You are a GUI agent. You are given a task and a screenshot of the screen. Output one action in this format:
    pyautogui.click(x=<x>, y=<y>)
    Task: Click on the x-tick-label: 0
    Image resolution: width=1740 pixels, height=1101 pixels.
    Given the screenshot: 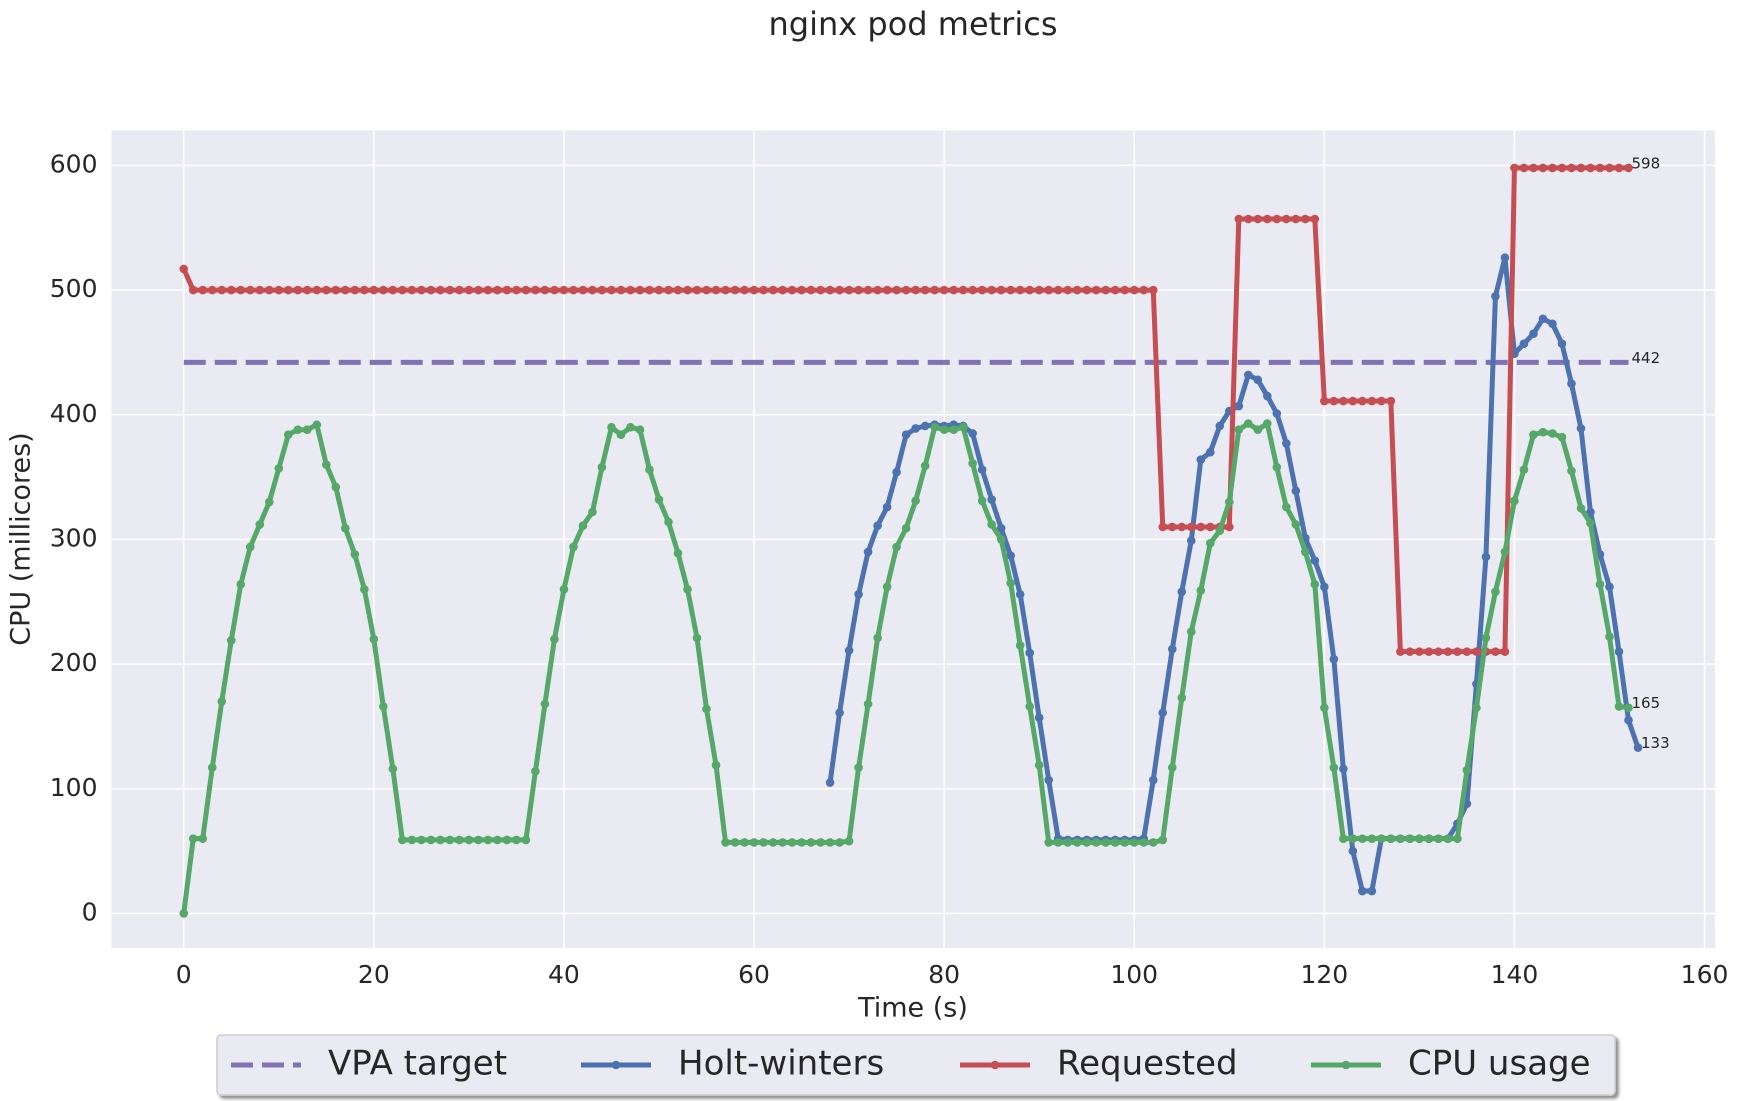 What is the action you would take?
    pyautogui.click(x=184, y=974)
    